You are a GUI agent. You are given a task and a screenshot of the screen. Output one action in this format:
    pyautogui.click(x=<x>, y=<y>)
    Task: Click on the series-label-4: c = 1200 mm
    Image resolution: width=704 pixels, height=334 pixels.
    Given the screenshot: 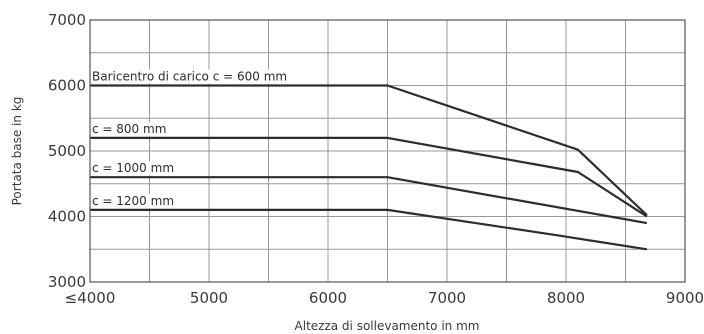 What is the action you would take?
    pyautogui.click(x=133, y=201)
    